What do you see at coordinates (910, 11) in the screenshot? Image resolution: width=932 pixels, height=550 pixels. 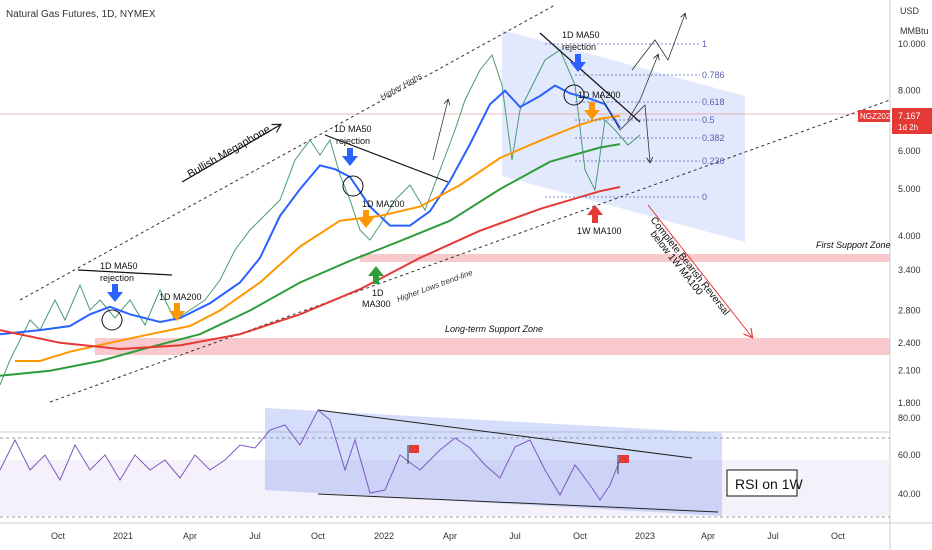 I see `axis-unit-usd: USD` at bounding box center [910, 11].